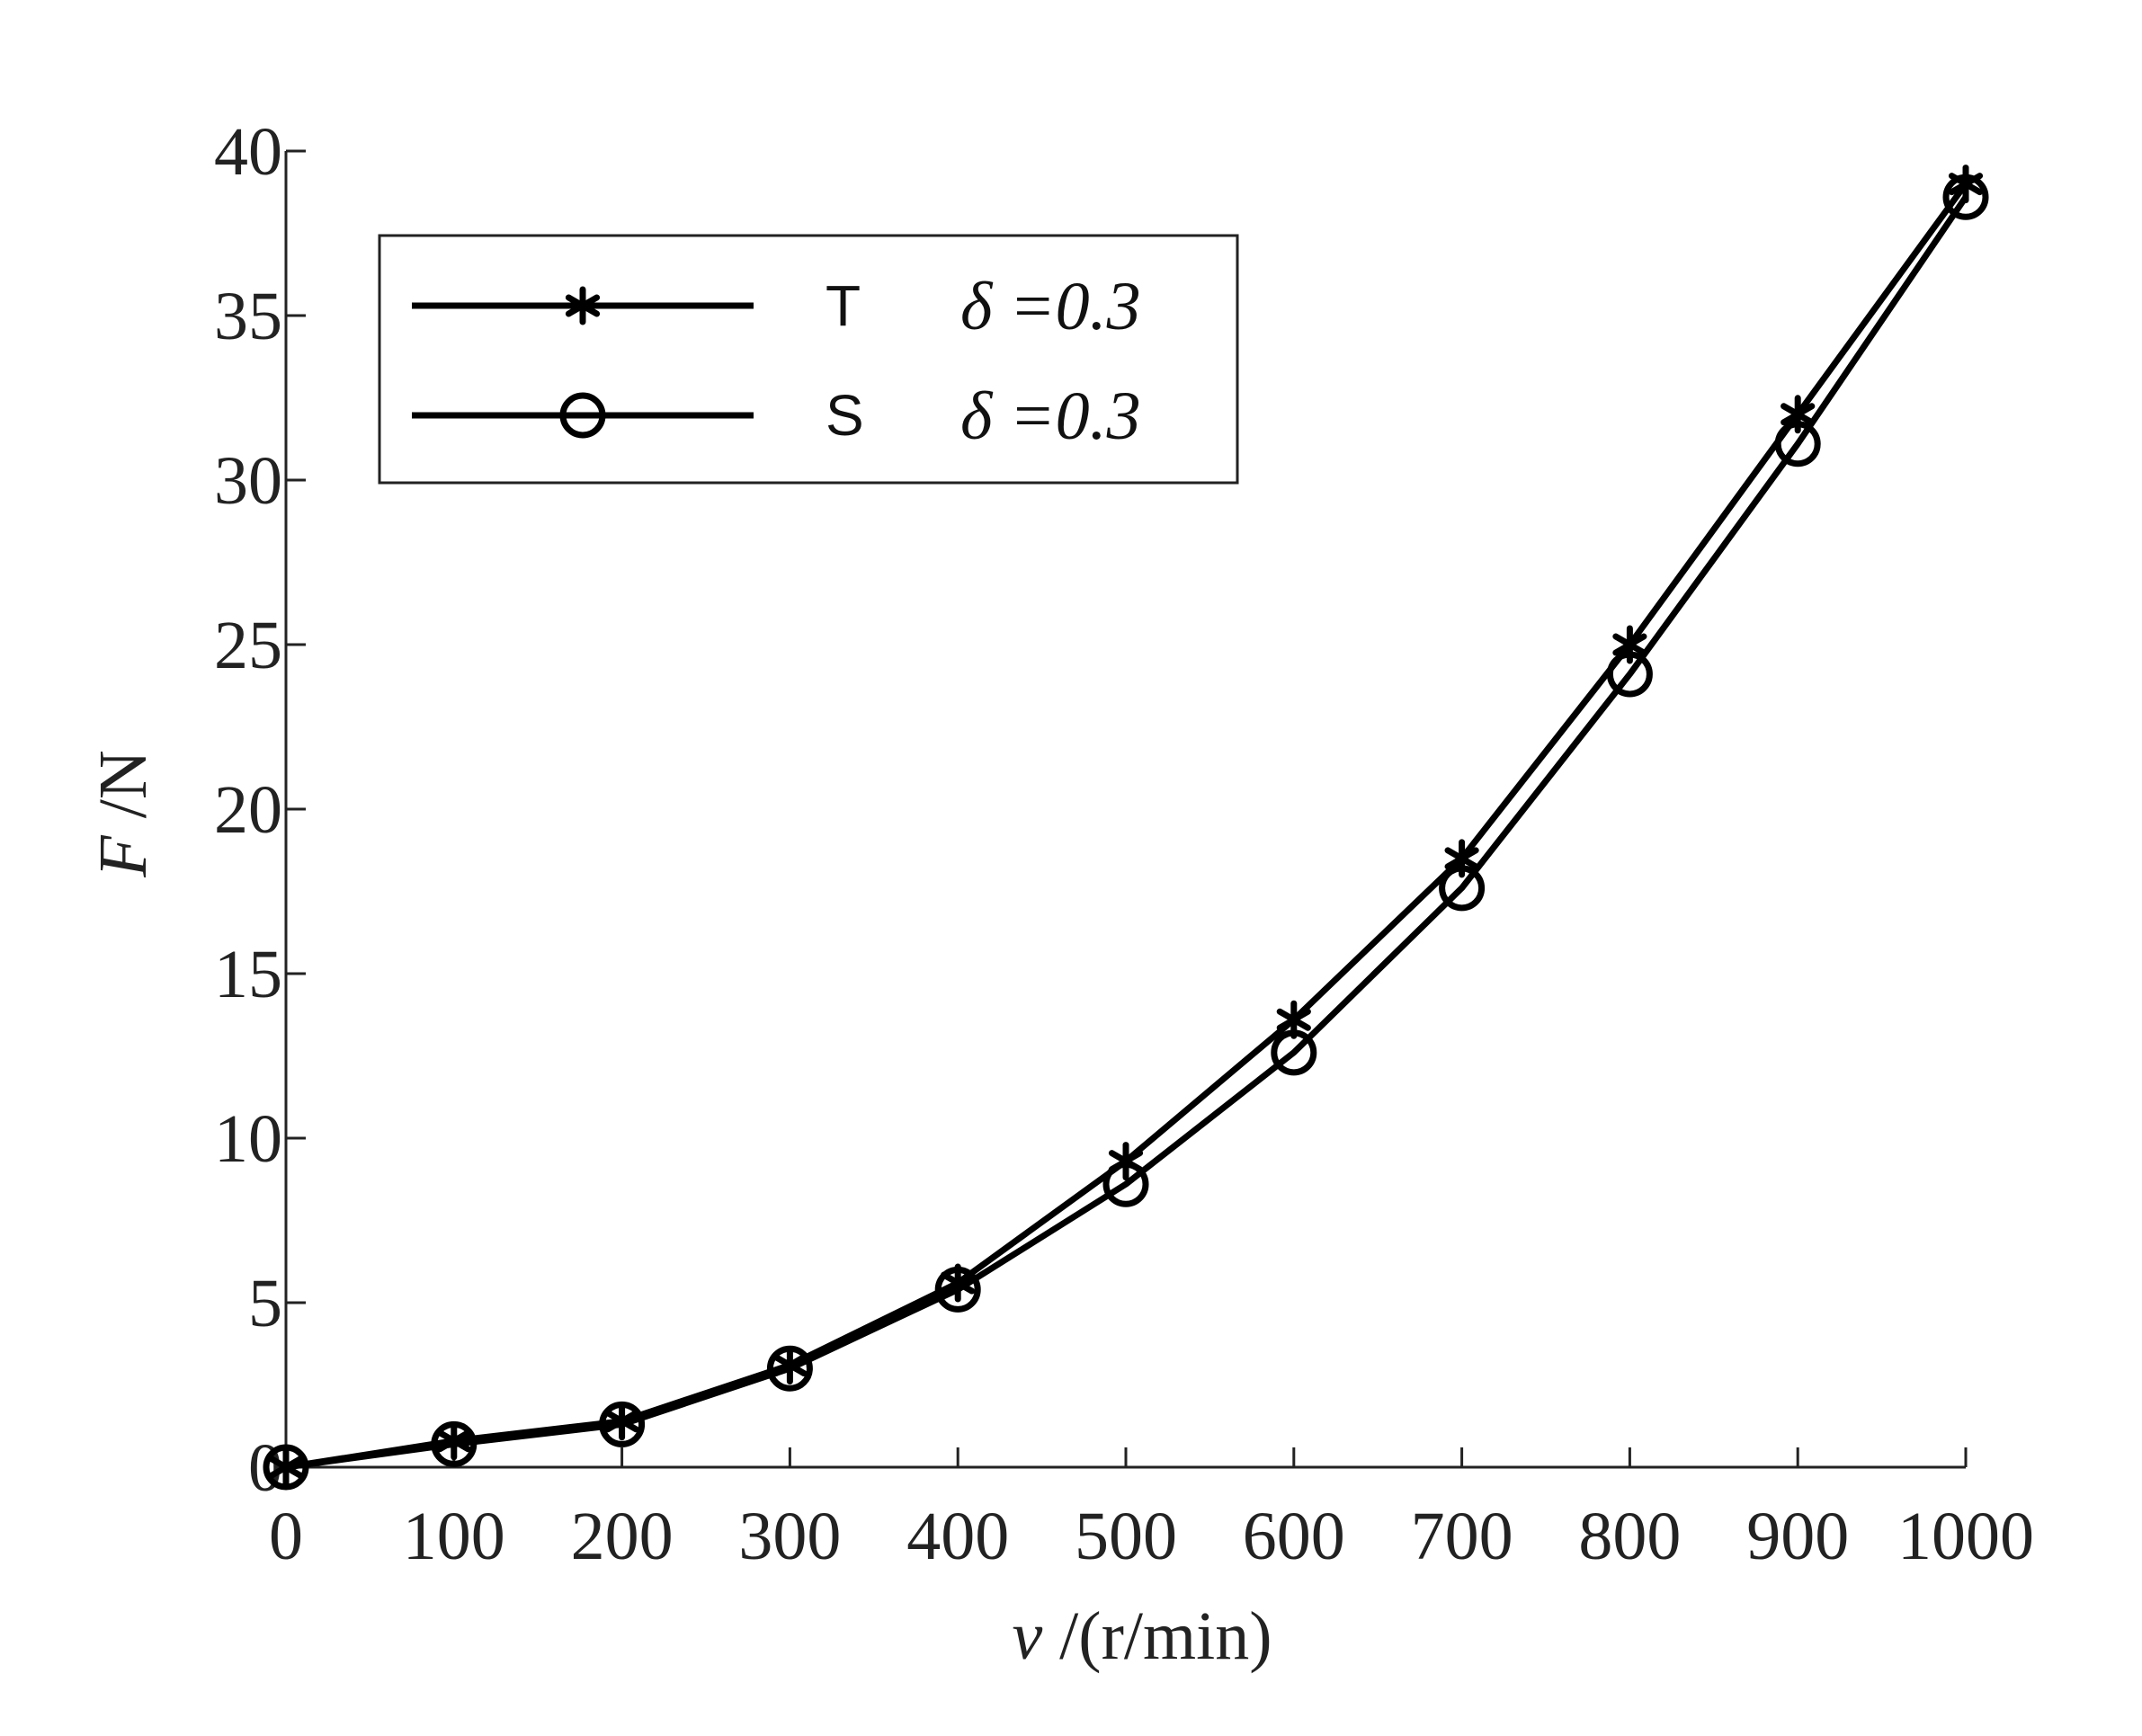 This screenshot has width=2142, height=1736. I want to click on x-tick-label: 700, so click(1462, 1536).